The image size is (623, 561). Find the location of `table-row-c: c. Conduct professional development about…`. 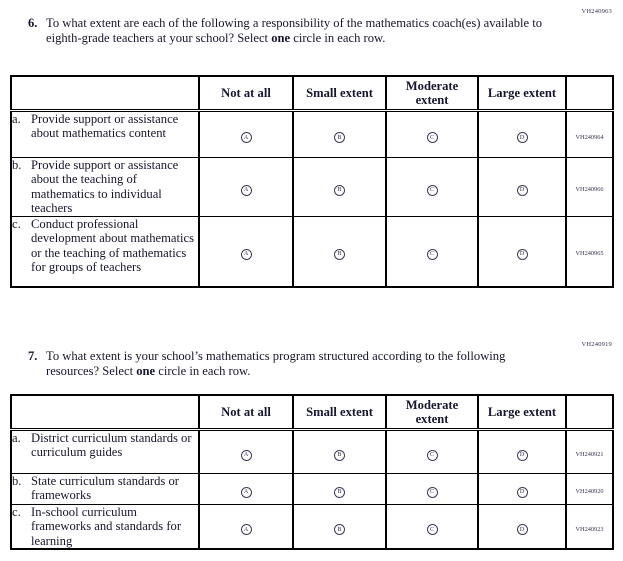

table-row-c: c. Conduct professional development about… is located at coordinates (312, 252).